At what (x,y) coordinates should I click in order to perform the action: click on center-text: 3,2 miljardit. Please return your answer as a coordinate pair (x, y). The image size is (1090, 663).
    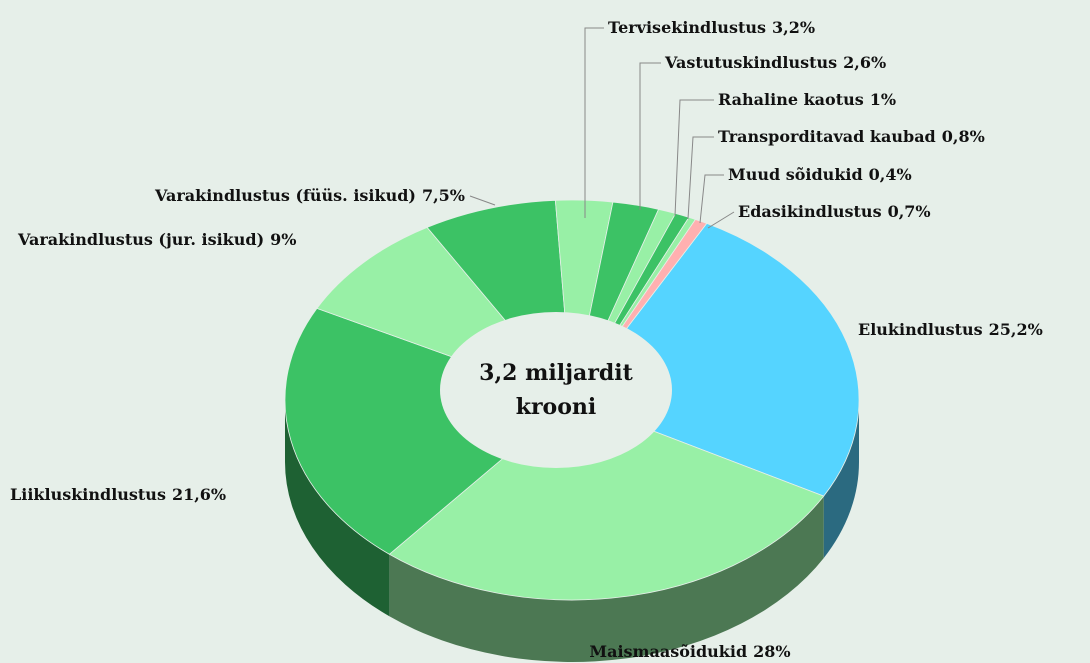
    Looking at the image, I should click on (556, 373).